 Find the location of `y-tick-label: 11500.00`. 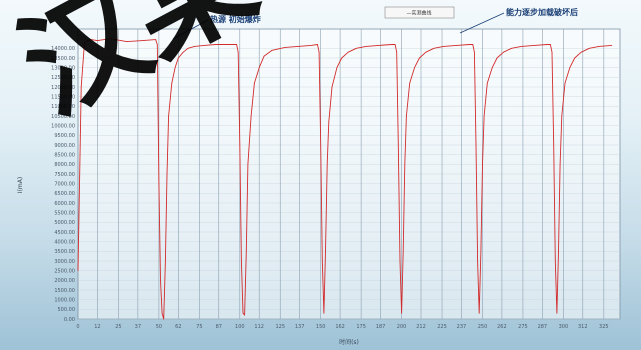

y-tick-label: 11500.00 is located at coordinates (63, 97).